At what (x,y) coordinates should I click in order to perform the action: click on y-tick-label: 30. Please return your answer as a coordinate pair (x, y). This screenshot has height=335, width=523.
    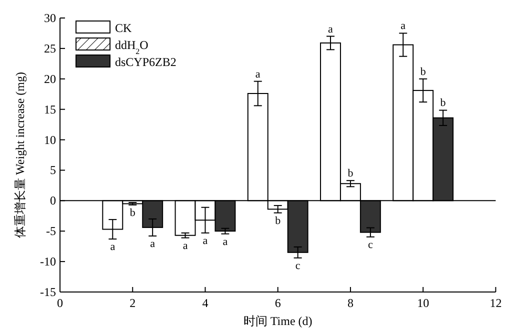
    Looking at the image, I should click on (50, 18).